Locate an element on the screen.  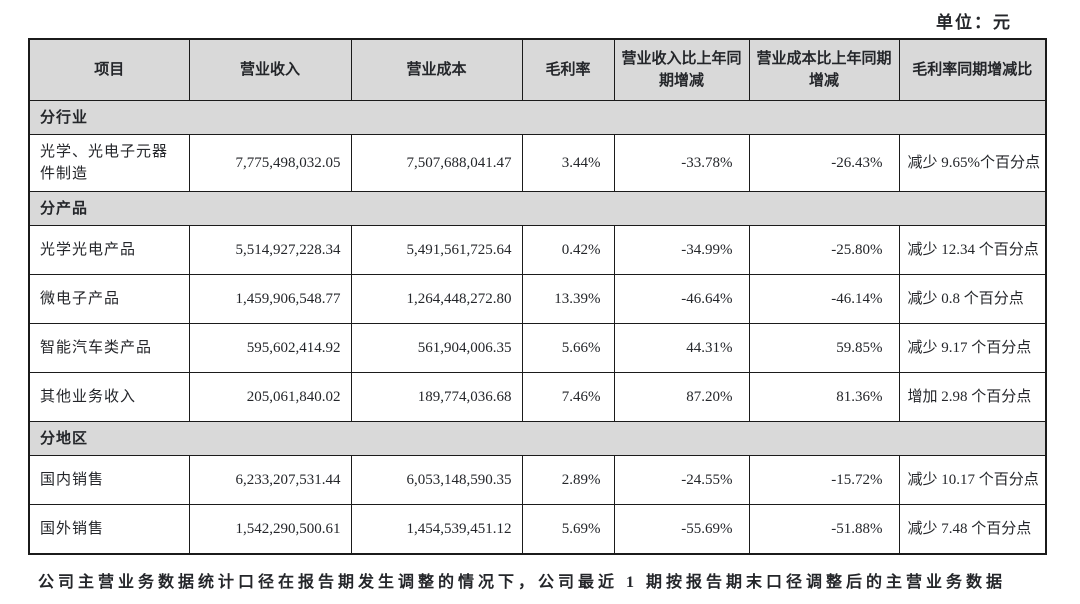
cell-revenue_yoy: 44.31% is located at coordinates (681, 348).